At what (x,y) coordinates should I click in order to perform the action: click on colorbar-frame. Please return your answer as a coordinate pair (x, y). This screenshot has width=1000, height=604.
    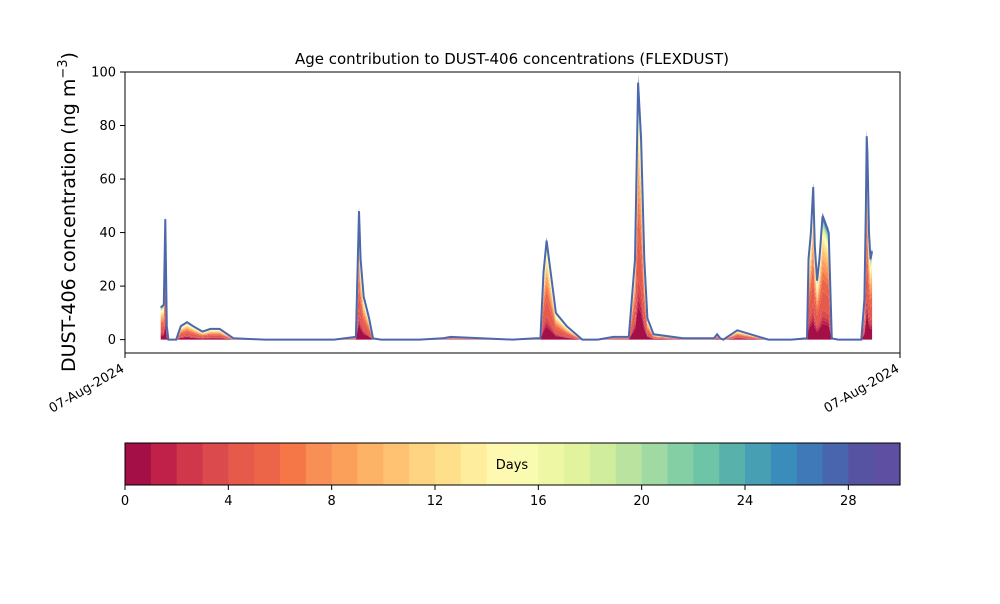
    Looking at the image, I should click on (512, 464).